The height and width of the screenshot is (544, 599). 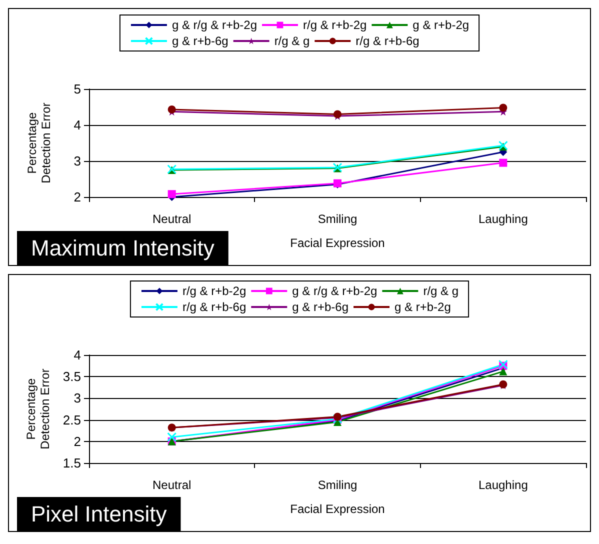 What do you see at coordinates (71, 463) in the screenshot?
I see `y-tick-label: 1.5` at bounding box center [71, 463].